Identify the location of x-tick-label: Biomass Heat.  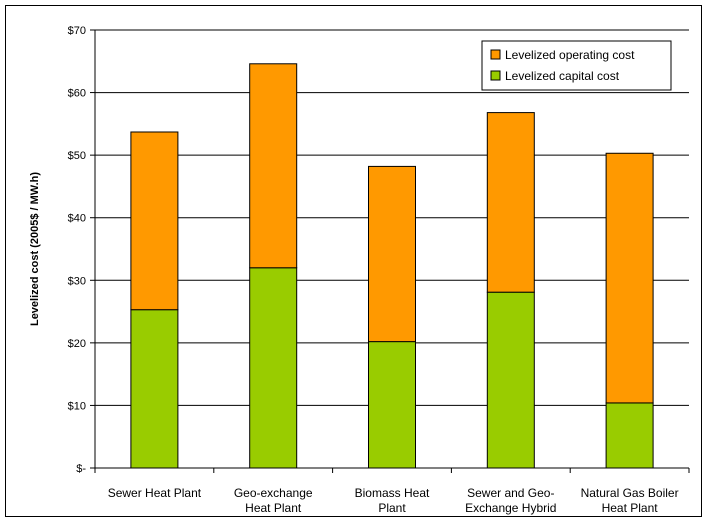
(392, 493).